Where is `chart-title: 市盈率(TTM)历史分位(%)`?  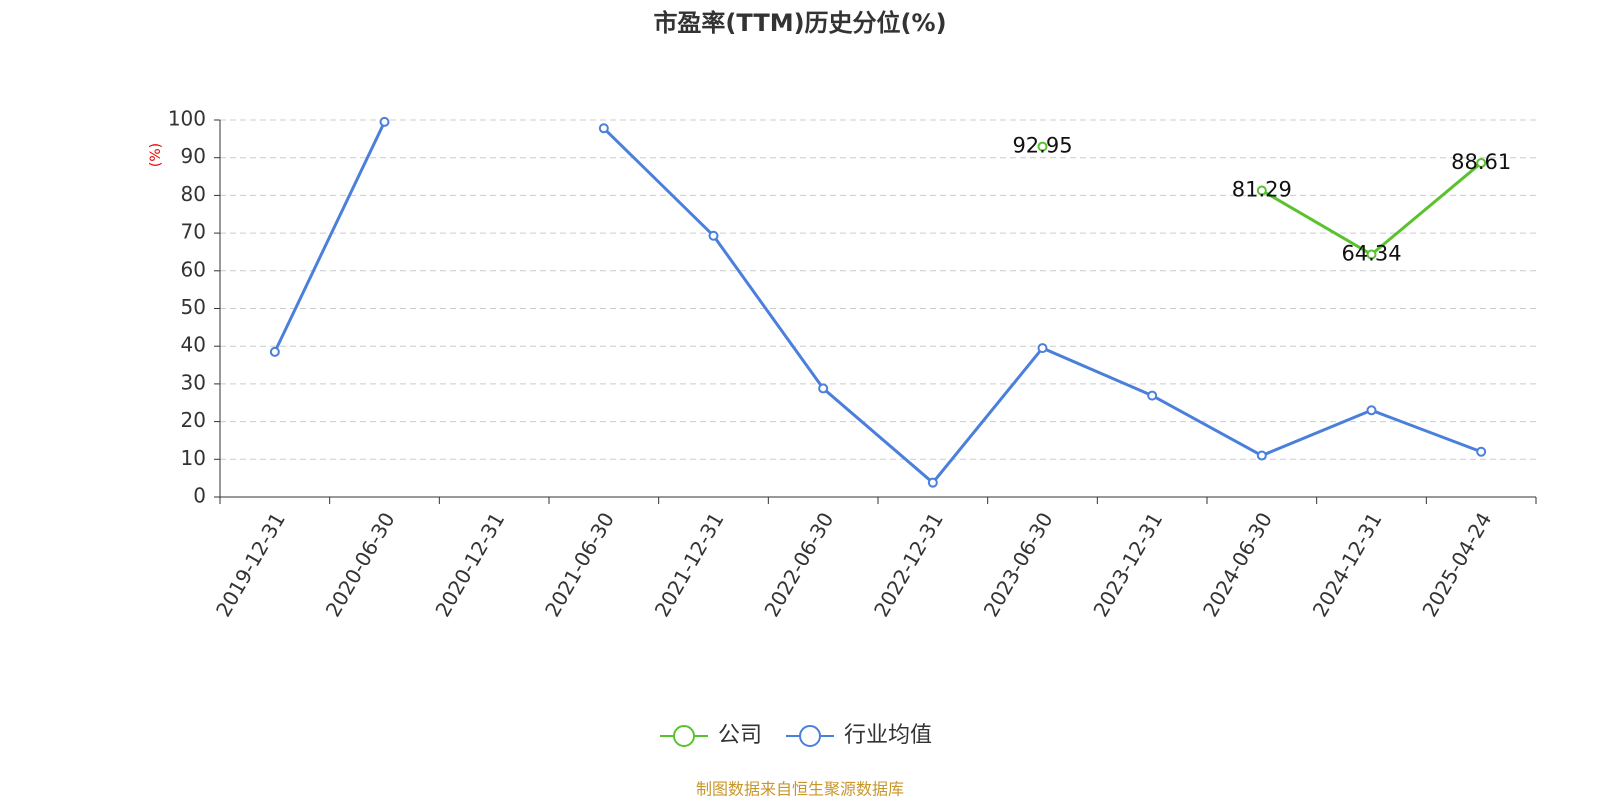 chart-title: 市盈率(TTM)历史分位(%) is located at coordinates (799, 23).